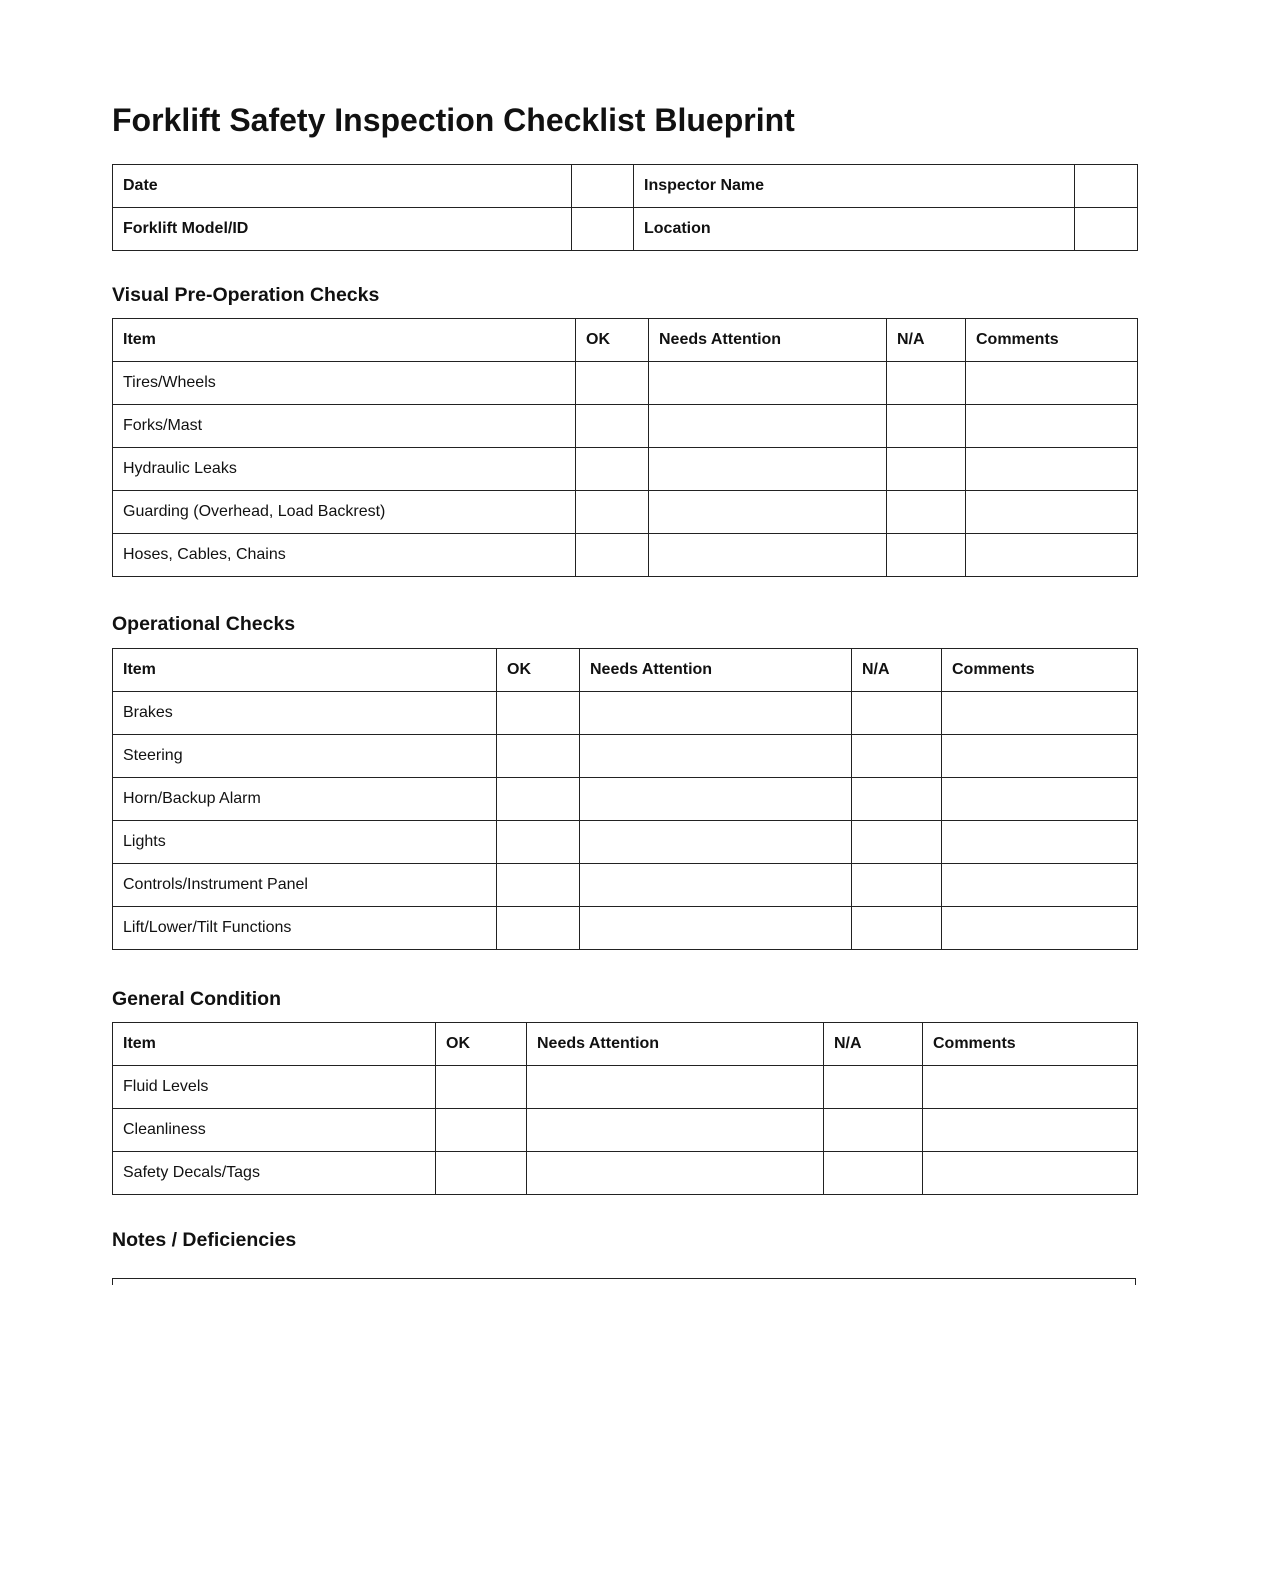 The width and height of the screenshot is (1263, 1587). Describe the element at coordinates (304, 885) in the screenshot. I see `item-label: Controls/Instrument Panel` at that location.